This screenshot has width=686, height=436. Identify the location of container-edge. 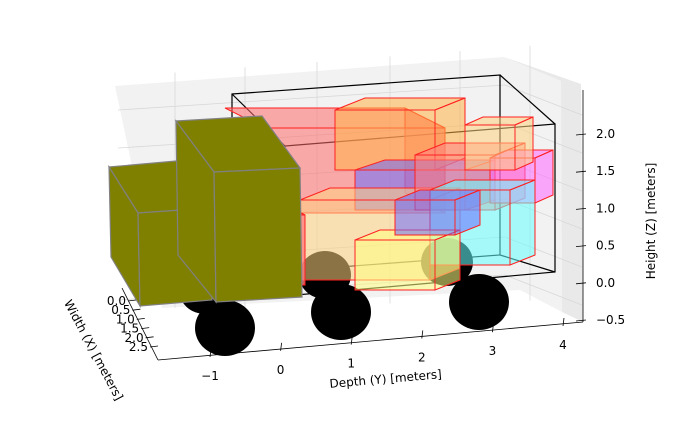
(527, 99).